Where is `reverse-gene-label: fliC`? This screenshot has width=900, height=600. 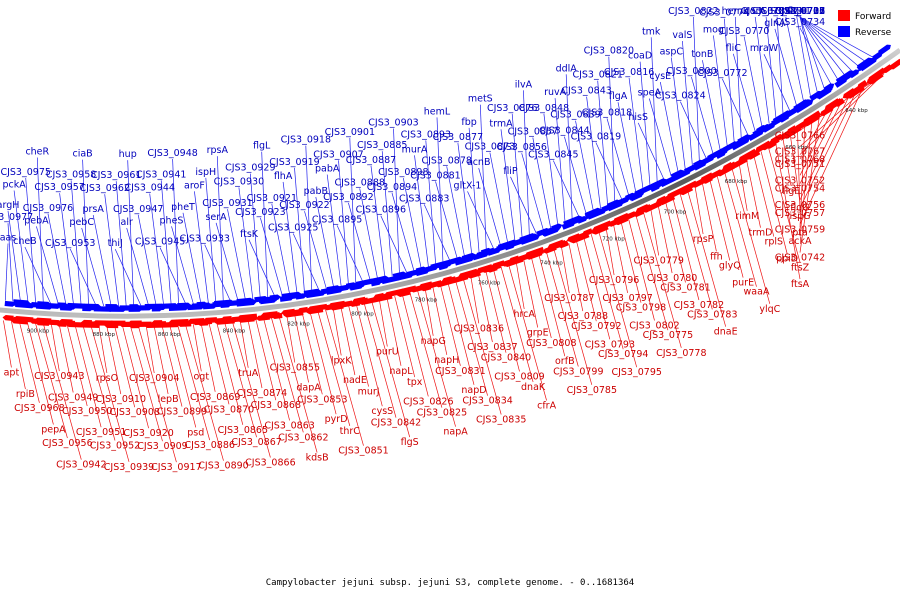 reverse-gene-label: fliC is located at coordinates (734, 48).